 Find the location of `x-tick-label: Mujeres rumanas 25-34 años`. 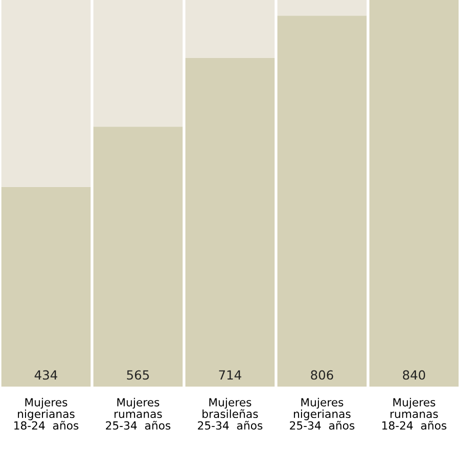

x-tick-label: Mujeres rumanas 25-34 años is located at coordinates (138, 414).